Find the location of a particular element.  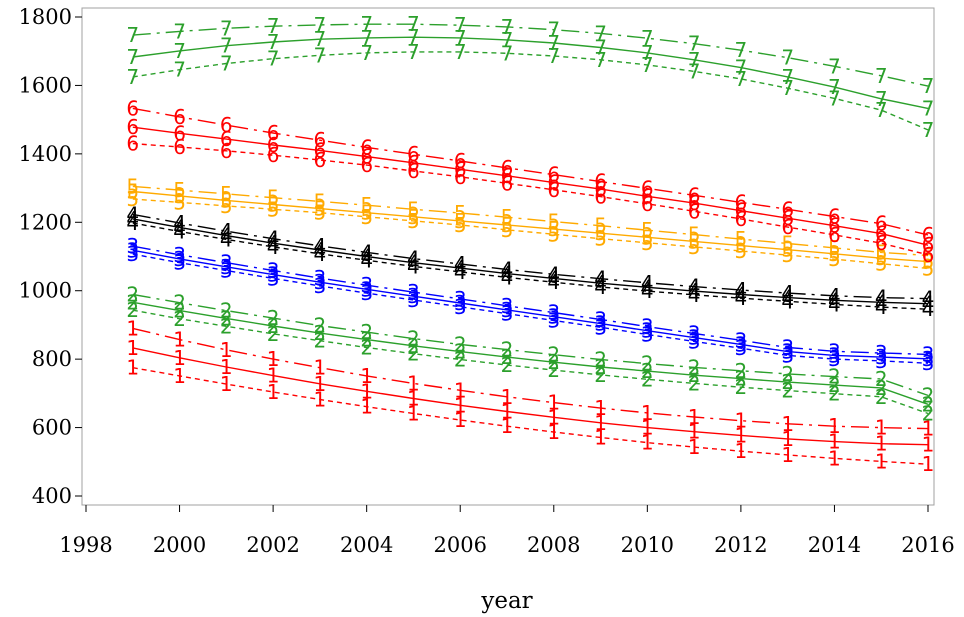

group-4-upper-line is located at coordinates (530, 256).